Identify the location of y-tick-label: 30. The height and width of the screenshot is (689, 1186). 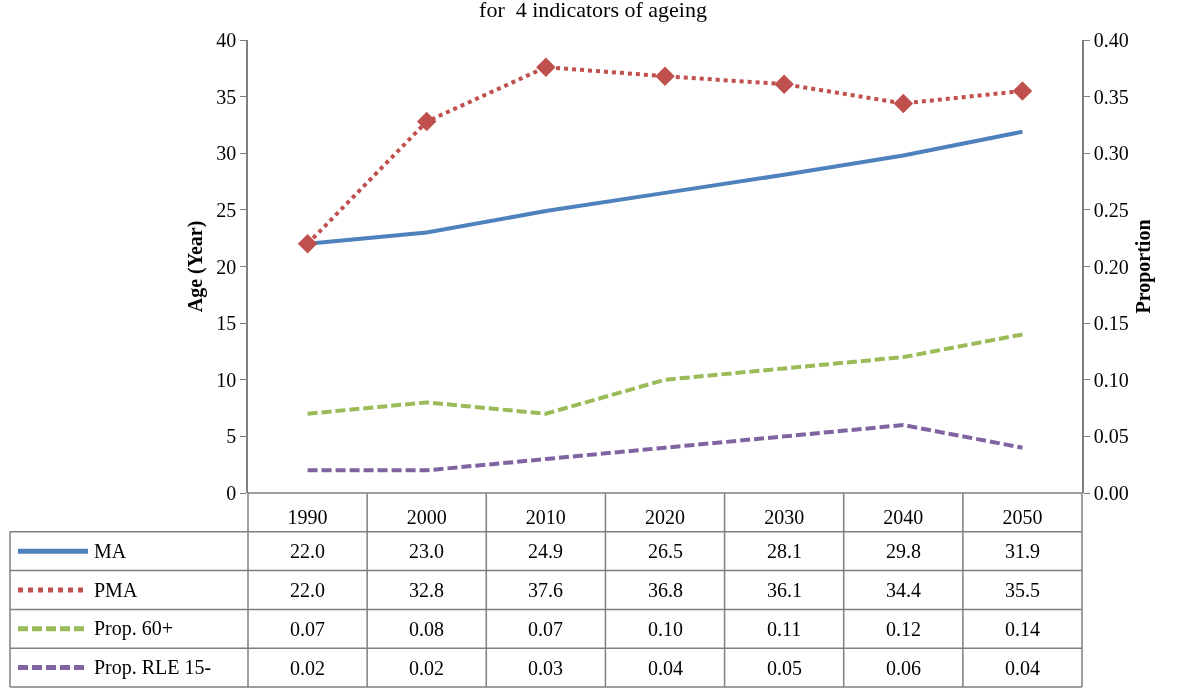
(226, 153).